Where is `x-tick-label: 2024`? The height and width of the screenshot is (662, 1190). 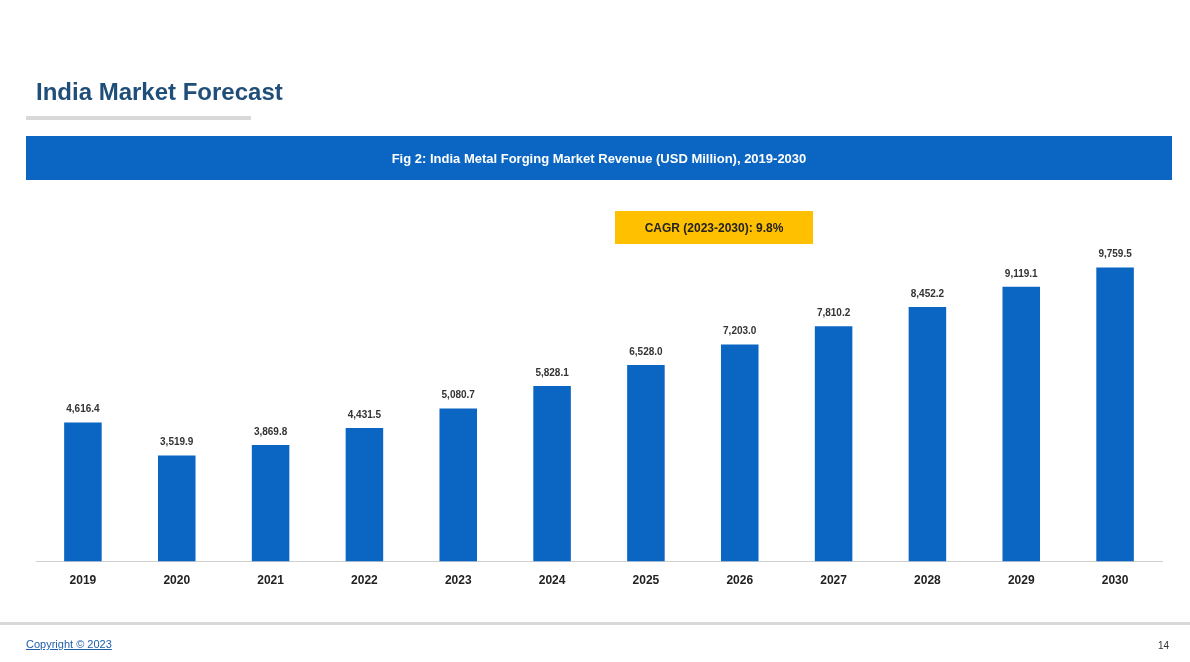
x-tick-label: 2024 is located at coordinates (552, 580).